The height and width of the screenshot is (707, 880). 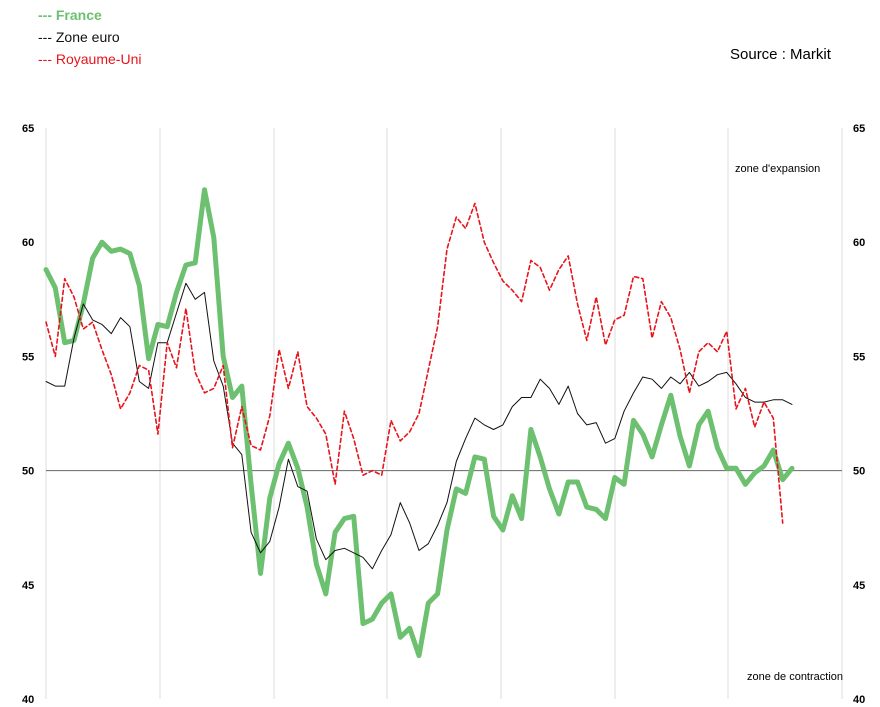 What do you see at coordinates (859, 357) in the screenshot?
I see `y-tick-right-55: 55` at bounding box center [859, 357].